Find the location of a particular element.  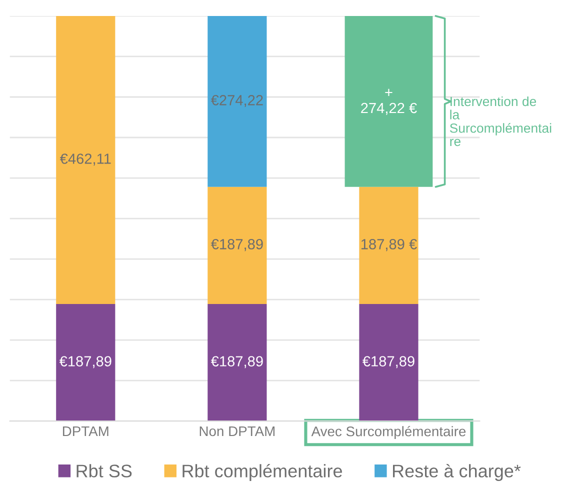

annotation: Intervention de la Surcomplémentaire is located at coordinates (501, 121).